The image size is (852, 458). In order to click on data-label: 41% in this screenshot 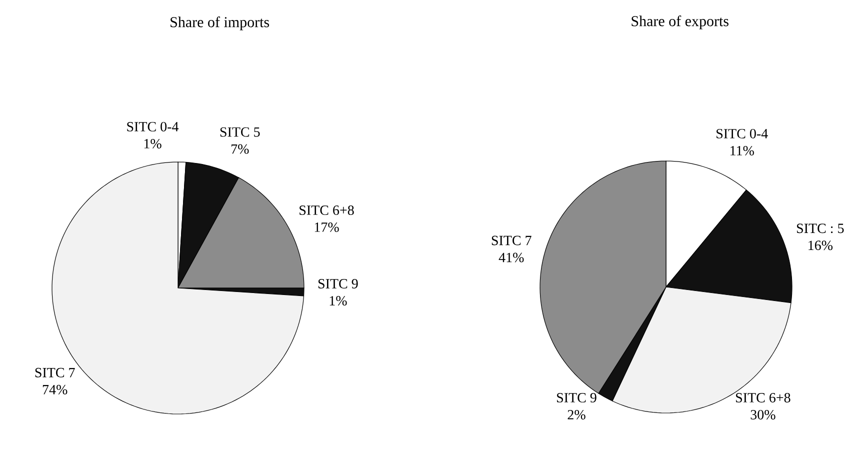, I will do `click(511, 257)`.